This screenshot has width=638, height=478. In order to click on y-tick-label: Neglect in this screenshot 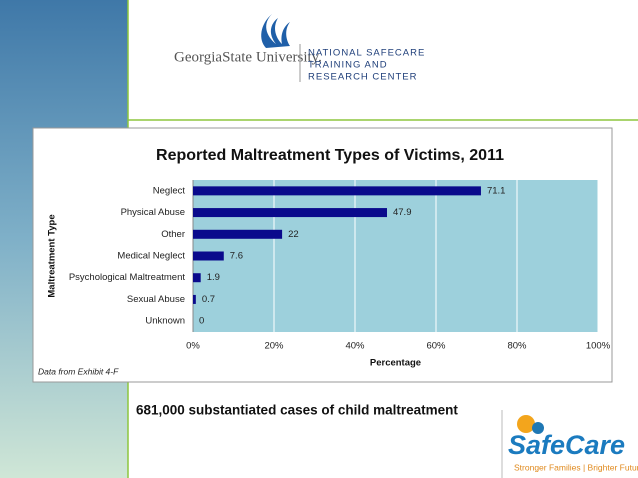, I will do `click(169, 190)`.